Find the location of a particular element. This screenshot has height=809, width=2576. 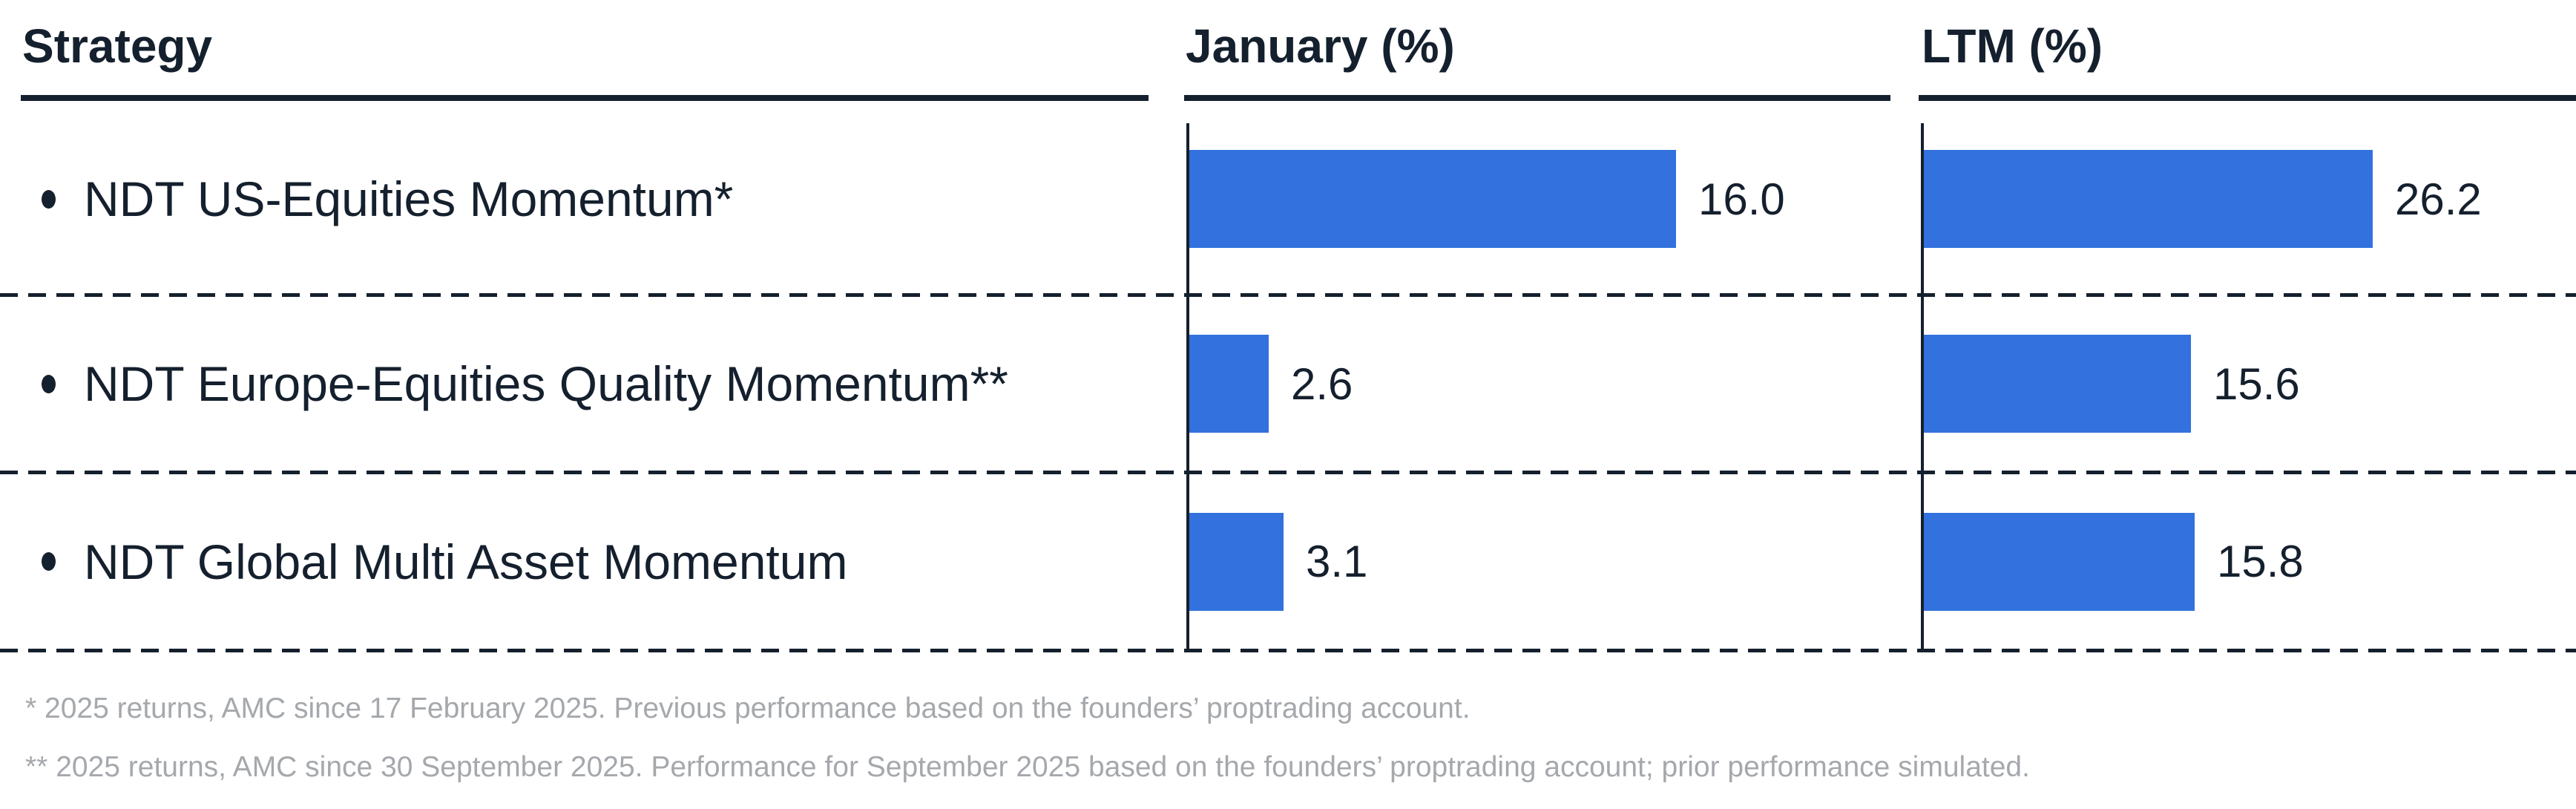

strategy-label: NDT Global Multi Asset Momentum is located at coordinates (466, 561).